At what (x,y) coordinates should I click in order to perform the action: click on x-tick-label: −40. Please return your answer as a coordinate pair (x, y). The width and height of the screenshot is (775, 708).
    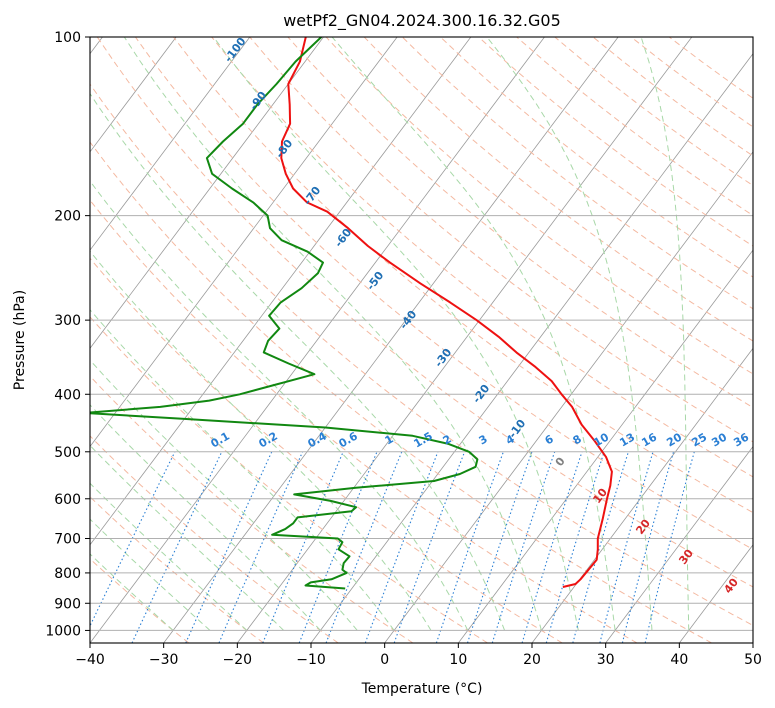
    Looking at the image, I should click on (90, 660).